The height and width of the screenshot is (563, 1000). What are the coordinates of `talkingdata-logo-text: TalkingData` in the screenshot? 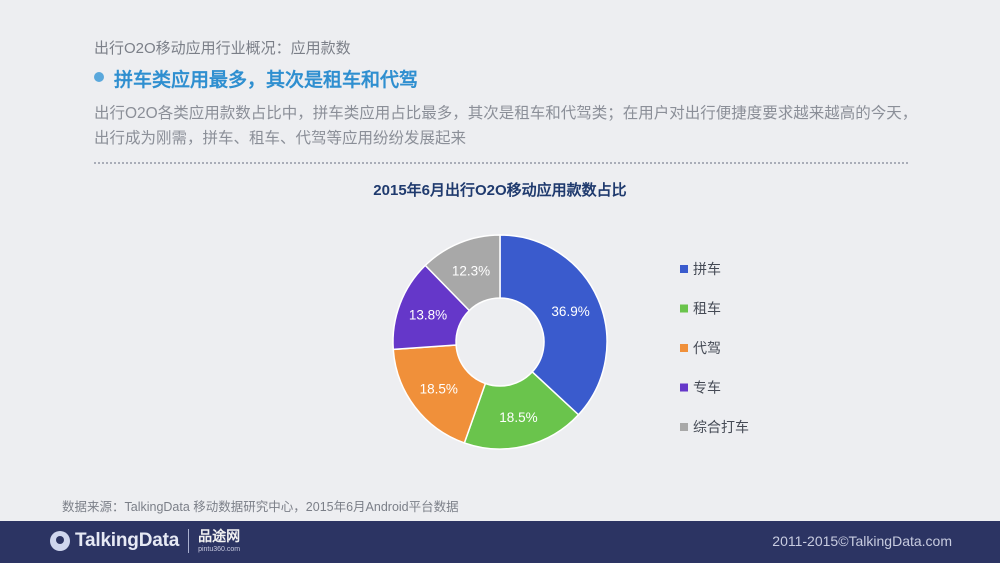 It's located at (127, 540).